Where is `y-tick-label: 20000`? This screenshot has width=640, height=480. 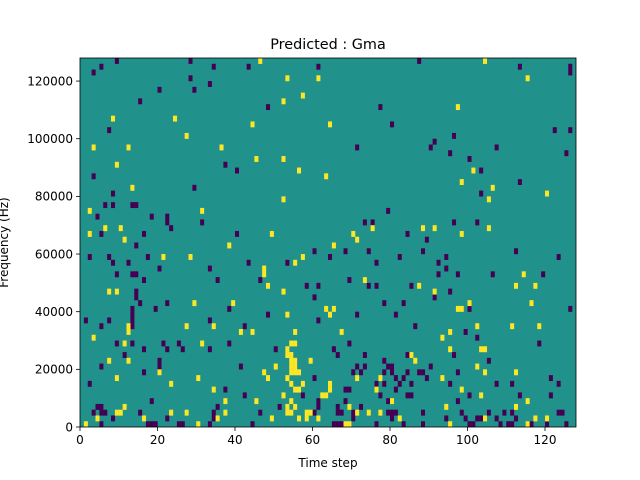 y-tick-label: 20000 is located at coordinates (54, 370).